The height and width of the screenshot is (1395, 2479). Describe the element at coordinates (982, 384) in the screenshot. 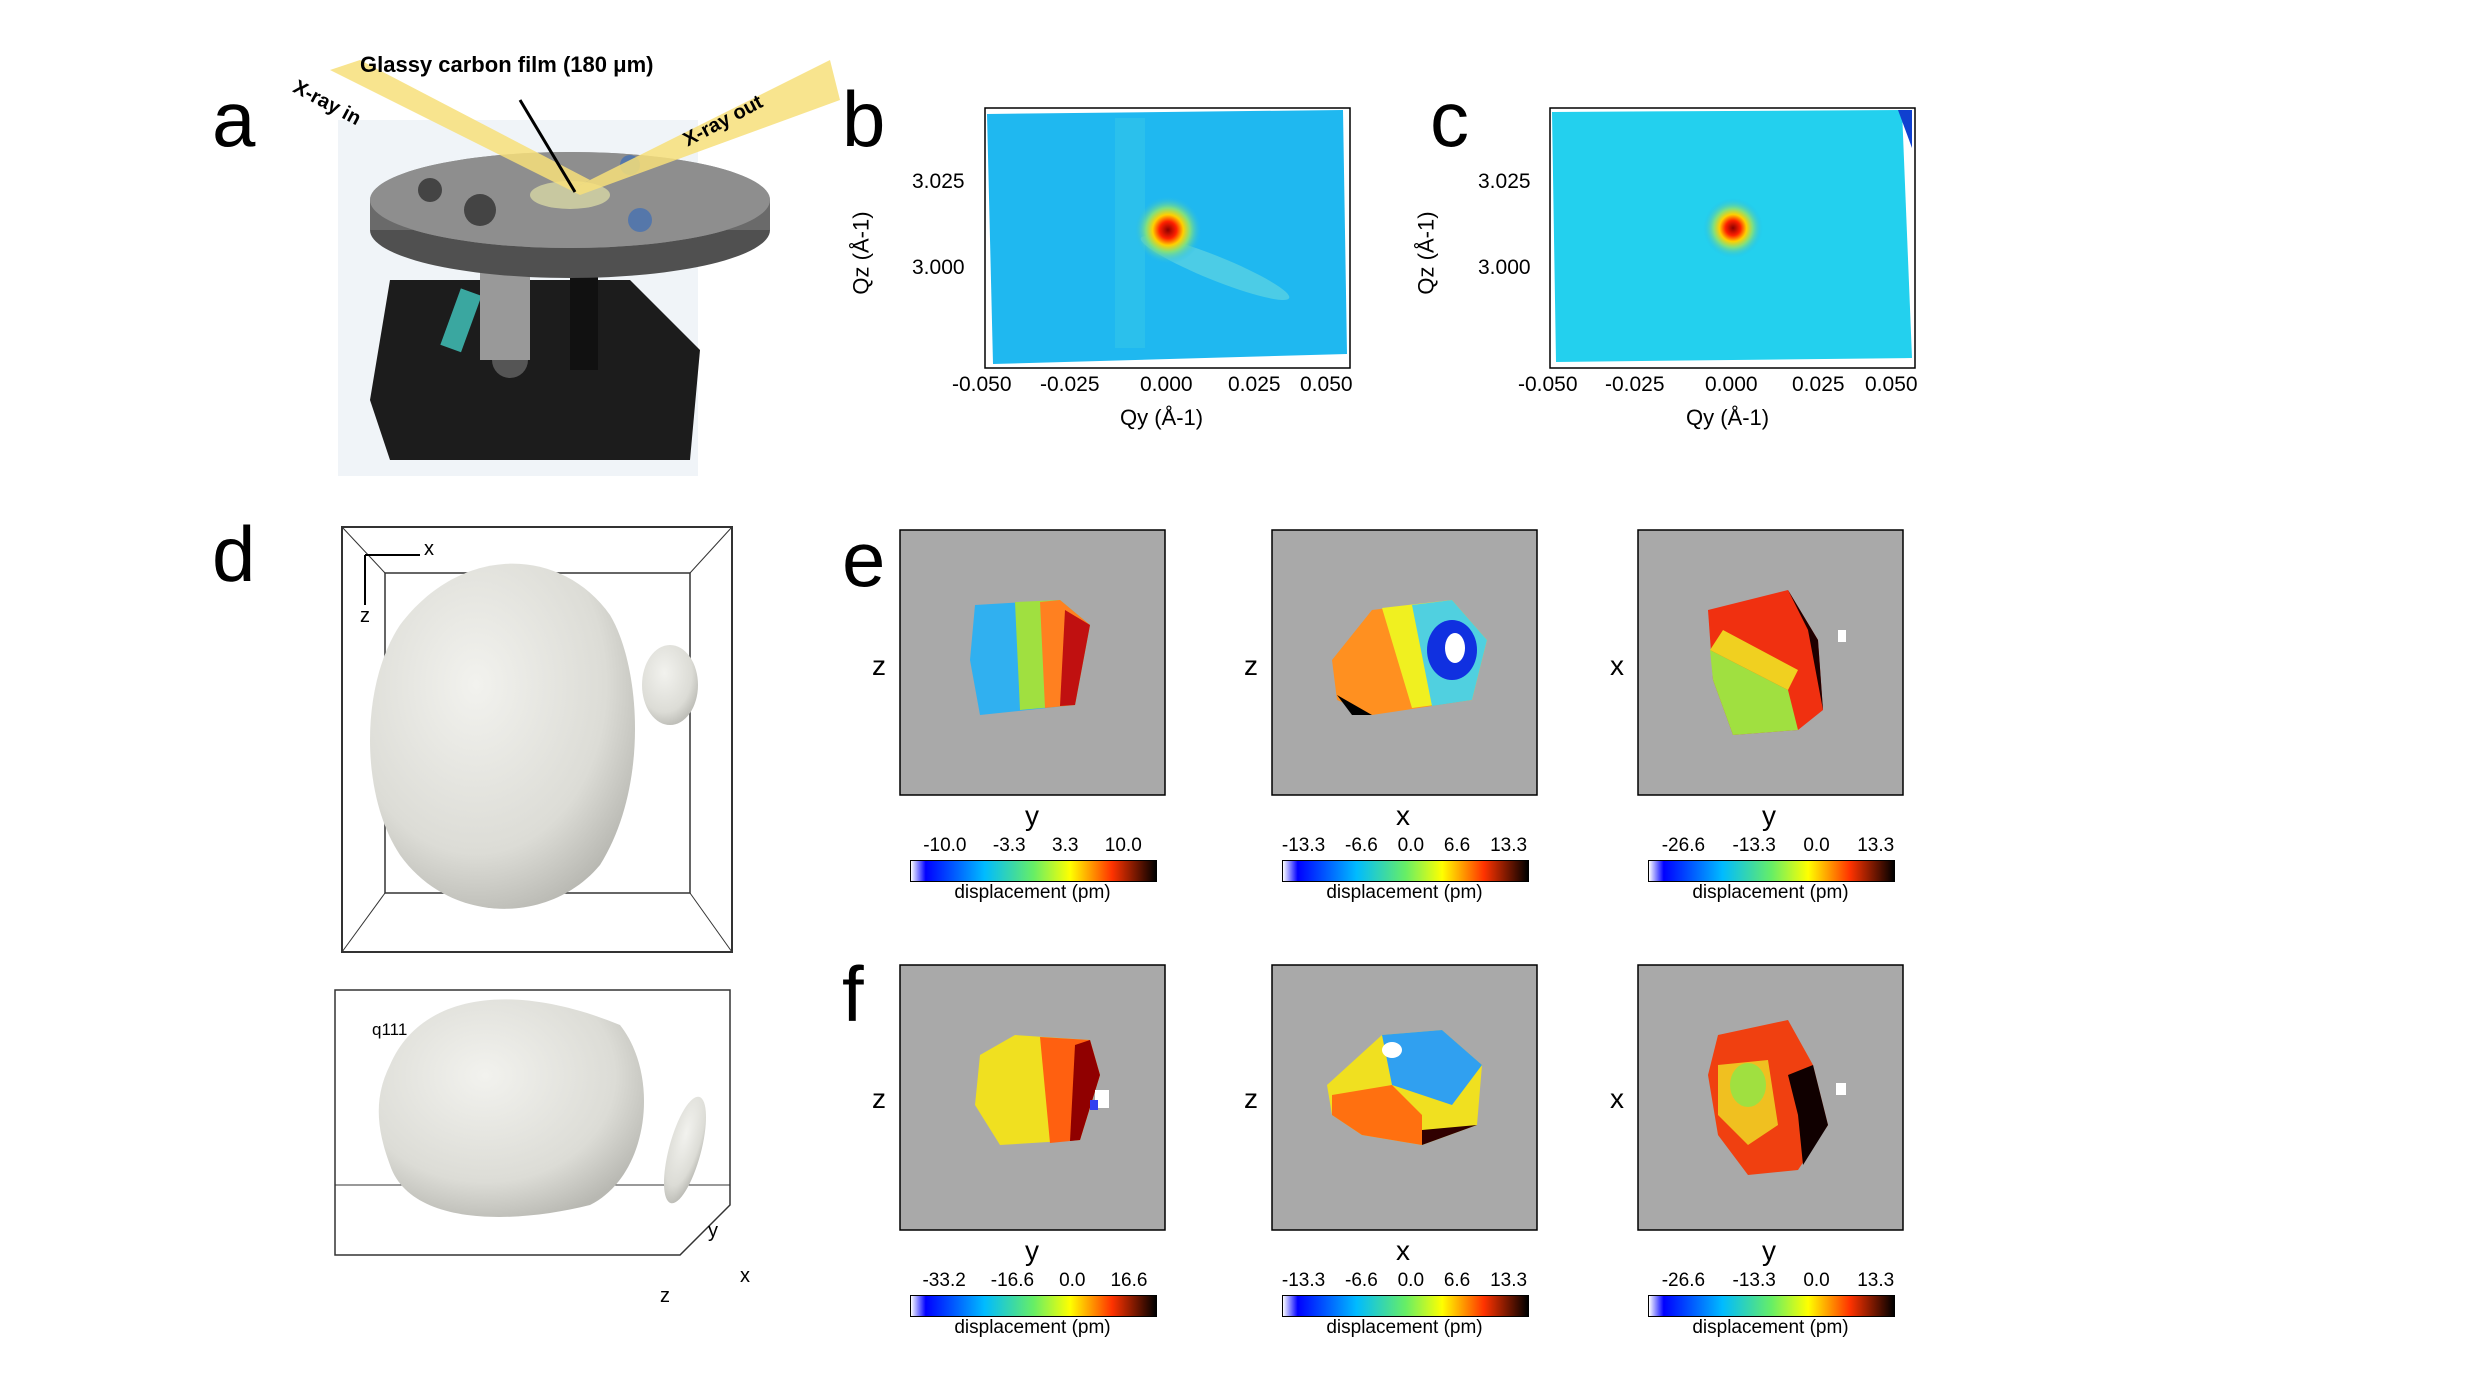

I see `b-xtick-0: -0.050` at that location.